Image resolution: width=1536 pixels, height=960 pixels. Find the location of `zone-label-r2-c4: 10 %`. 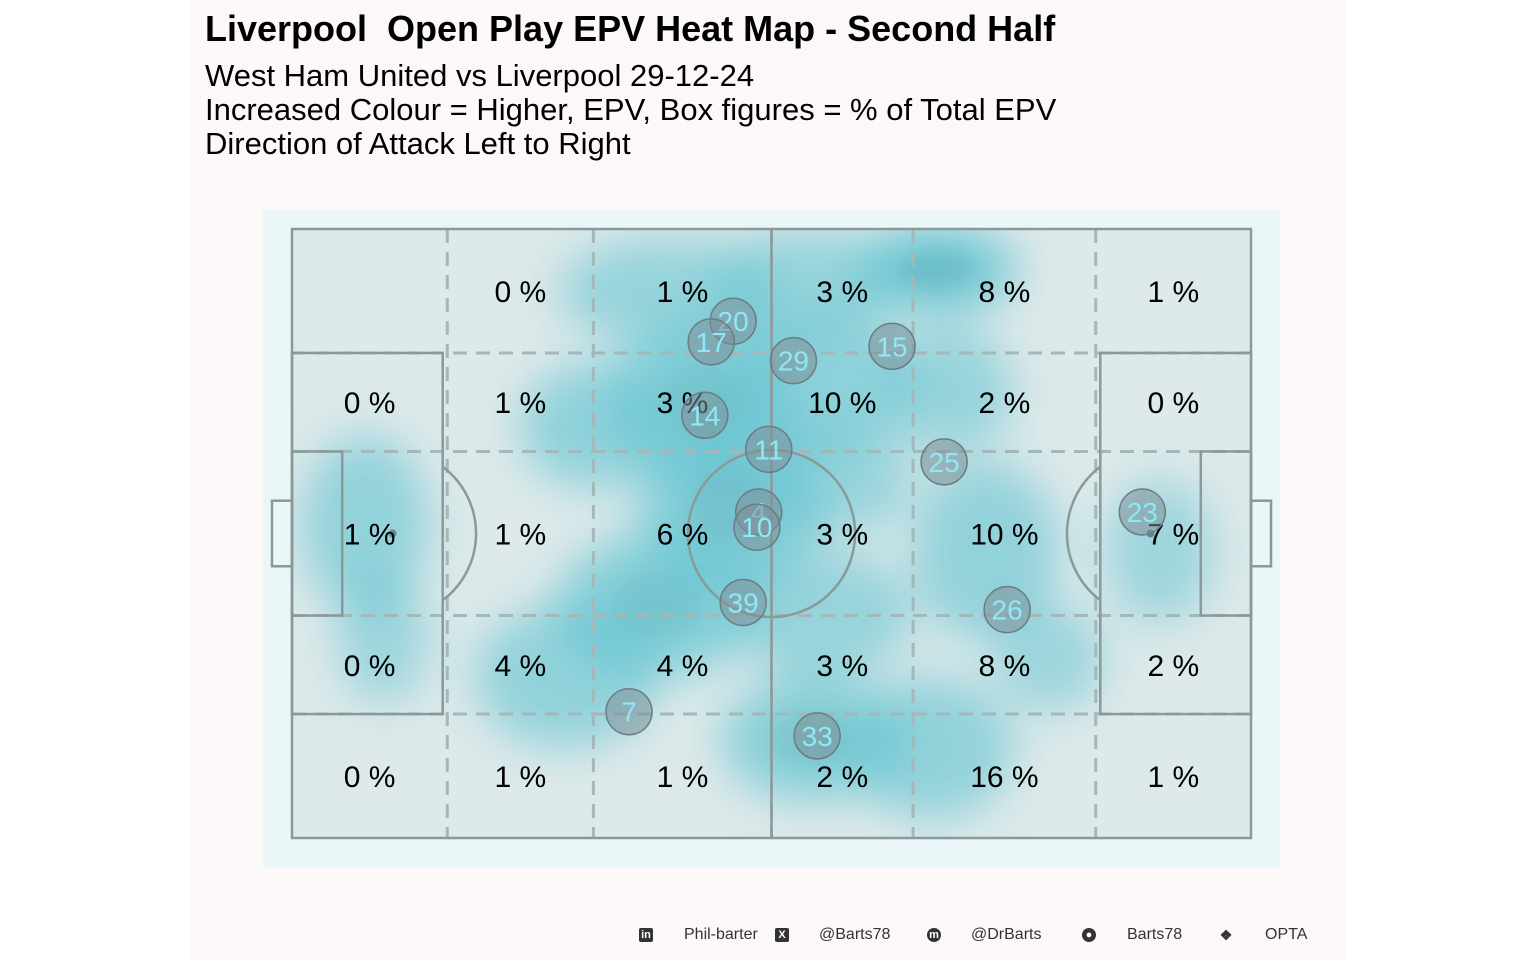

zone-label-r2-c4: 10 % is located at coordinates (1004, 535).